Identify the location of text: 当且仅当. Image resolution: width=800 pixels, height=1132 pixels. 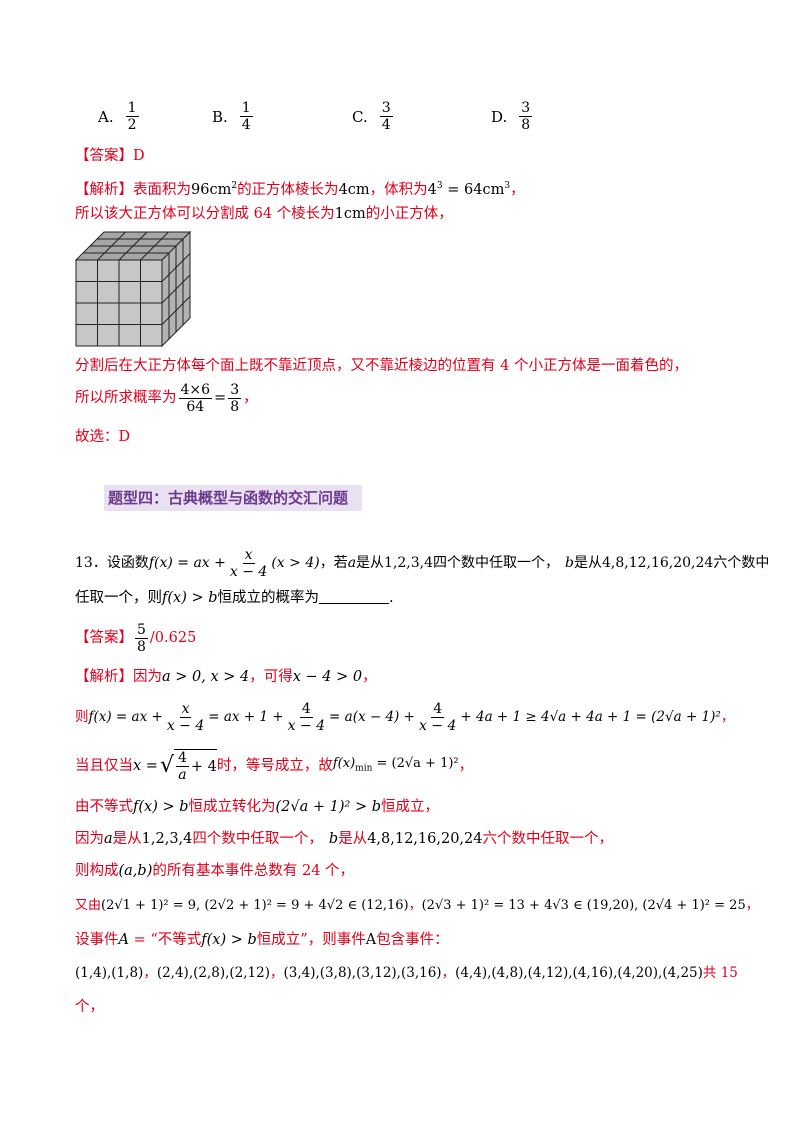
(104, 766).